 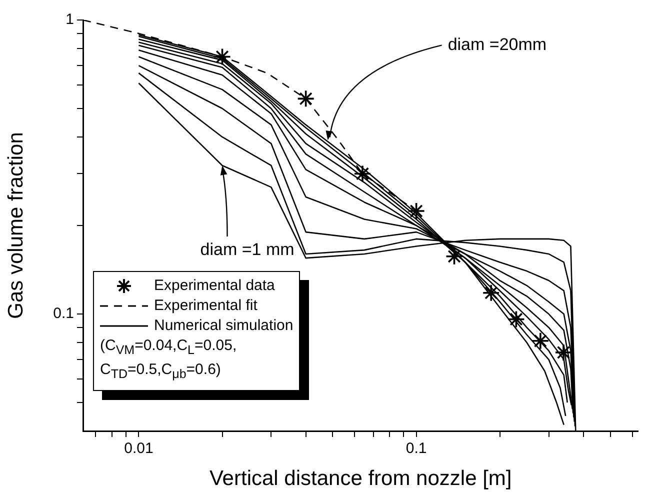 I want to click on annotation: diam =1 mm, so click(x=247, y=250).